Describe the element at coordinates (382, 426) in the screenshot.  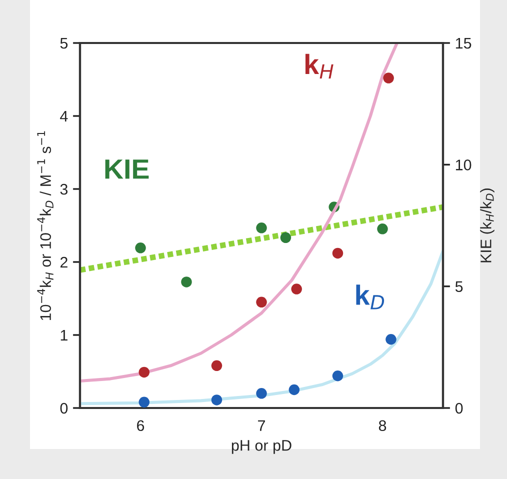
I see `x-tick-label: 8` at that location.